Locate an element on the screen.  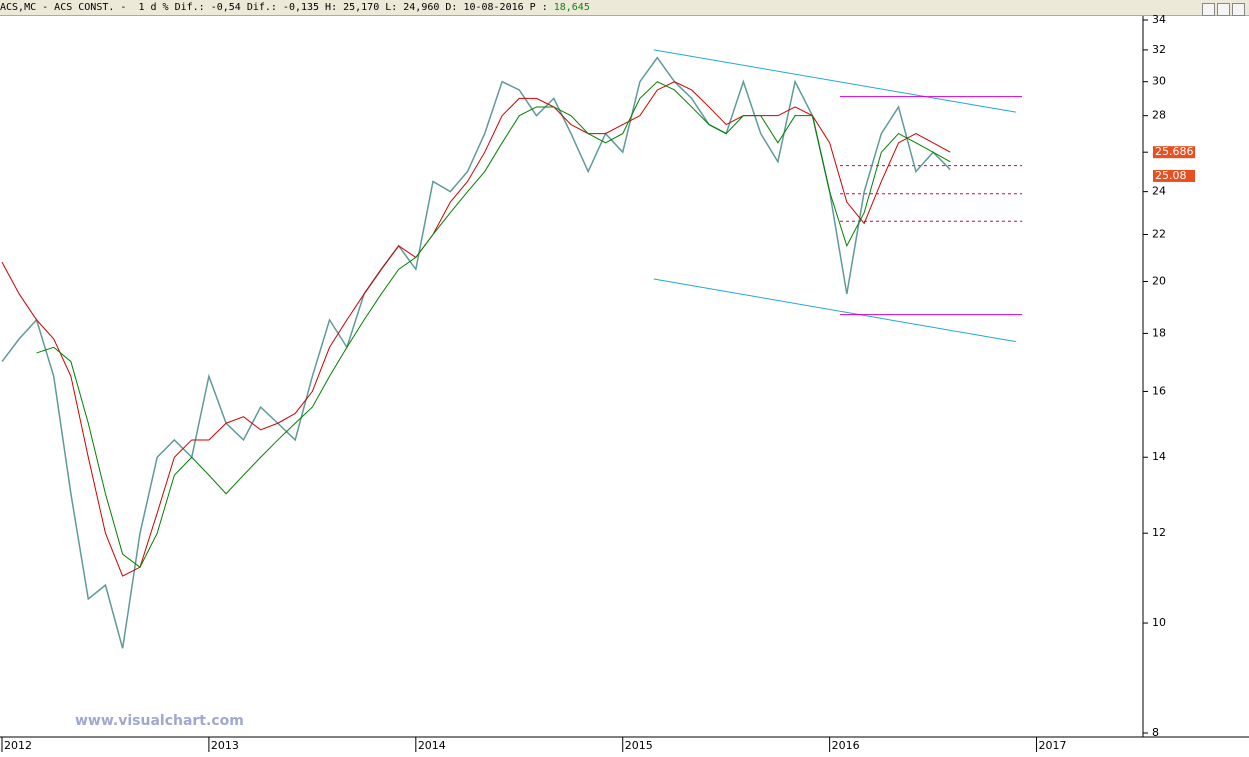
watermark: www.visualchart.com is located at coordinates (159, 721).